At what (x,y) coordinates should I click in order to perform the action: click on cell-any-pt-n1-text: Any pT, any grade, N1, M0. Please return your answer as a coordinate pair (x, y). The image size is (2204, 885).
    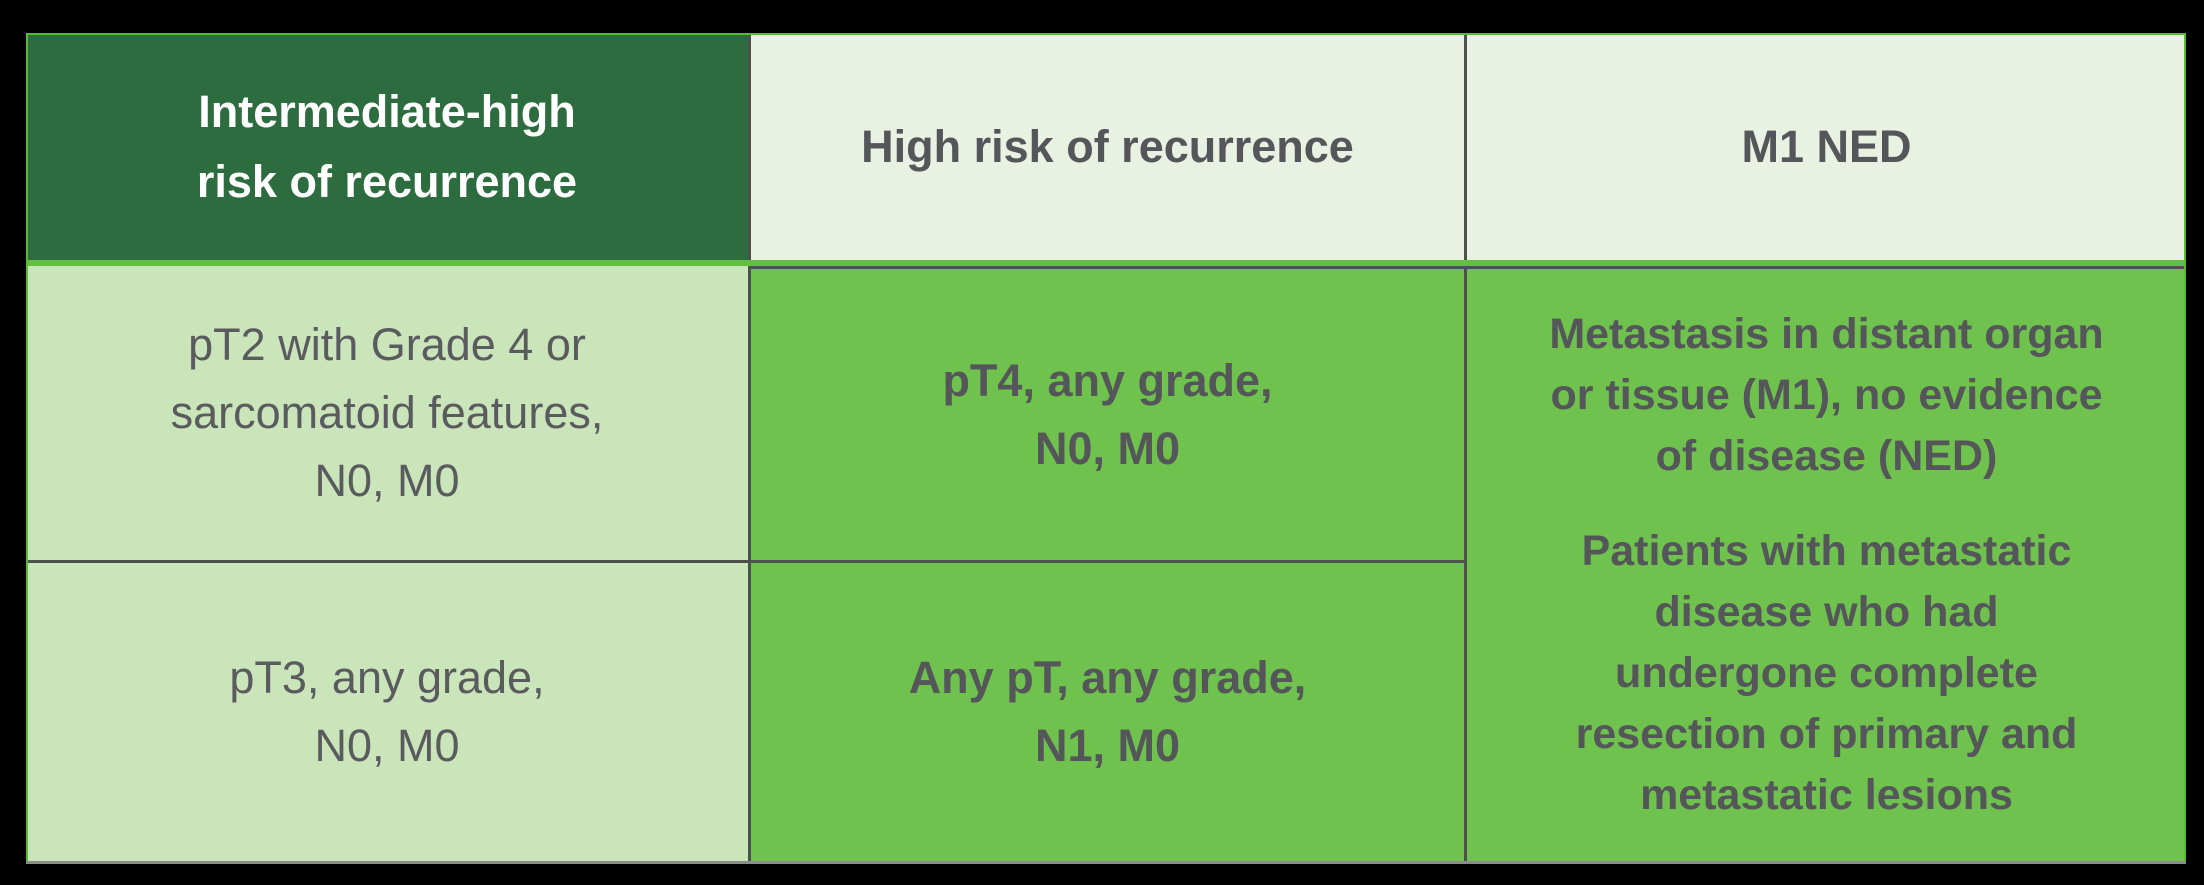
    Looking at the image, I should click on (1107, 711).